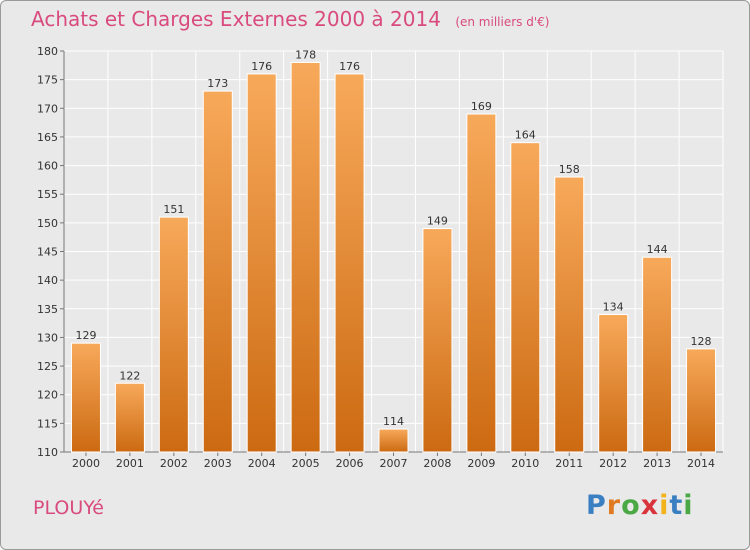 The width and height of the screenshot is (750, 550). What do you see at coordinates (47, 51) in the screenshot?
I see `y-tick-label: 180` at bounding box center [47, 51].